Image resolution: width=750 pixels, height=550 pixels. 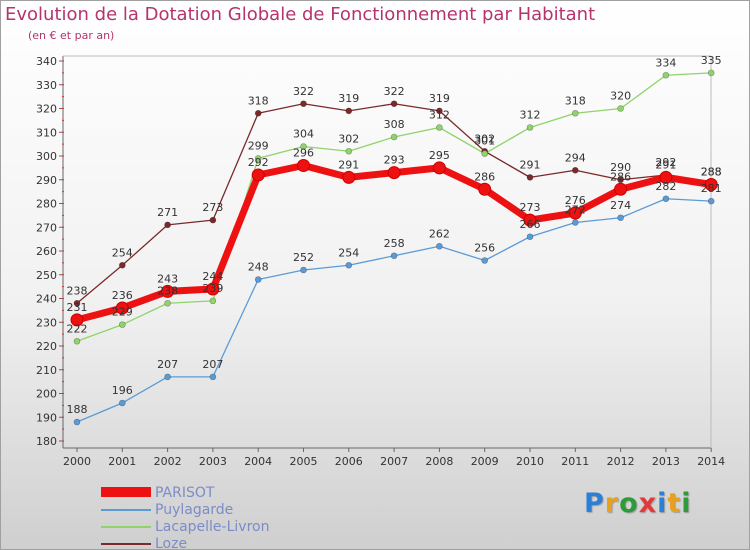 What do you see at coordinates (46, 394) in the screenshot?
I see `y-tick-label: 200` at bounding box center [46, 394].